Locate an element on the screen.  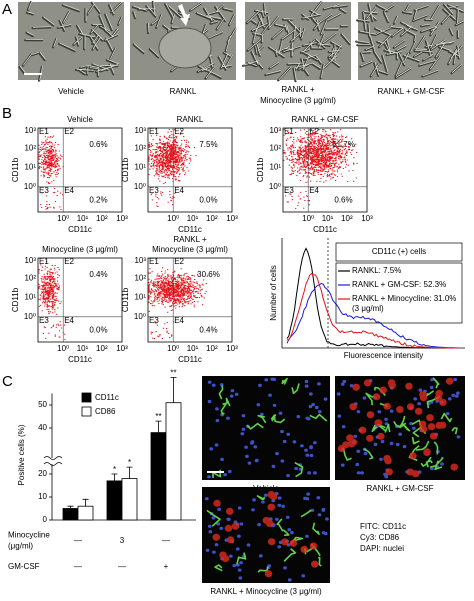
legend-swatch is located at coordinates (86, 411).